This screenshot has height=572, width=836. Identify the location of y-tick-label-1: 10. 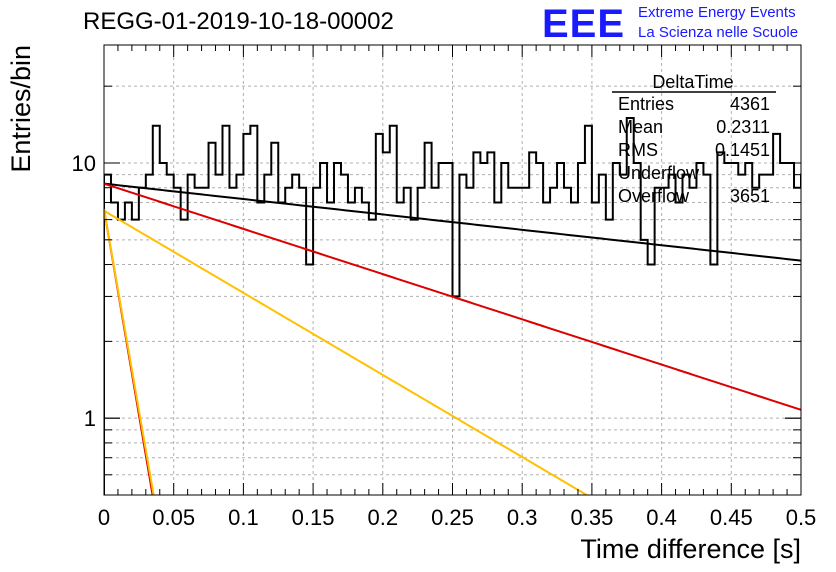
(84, 163).